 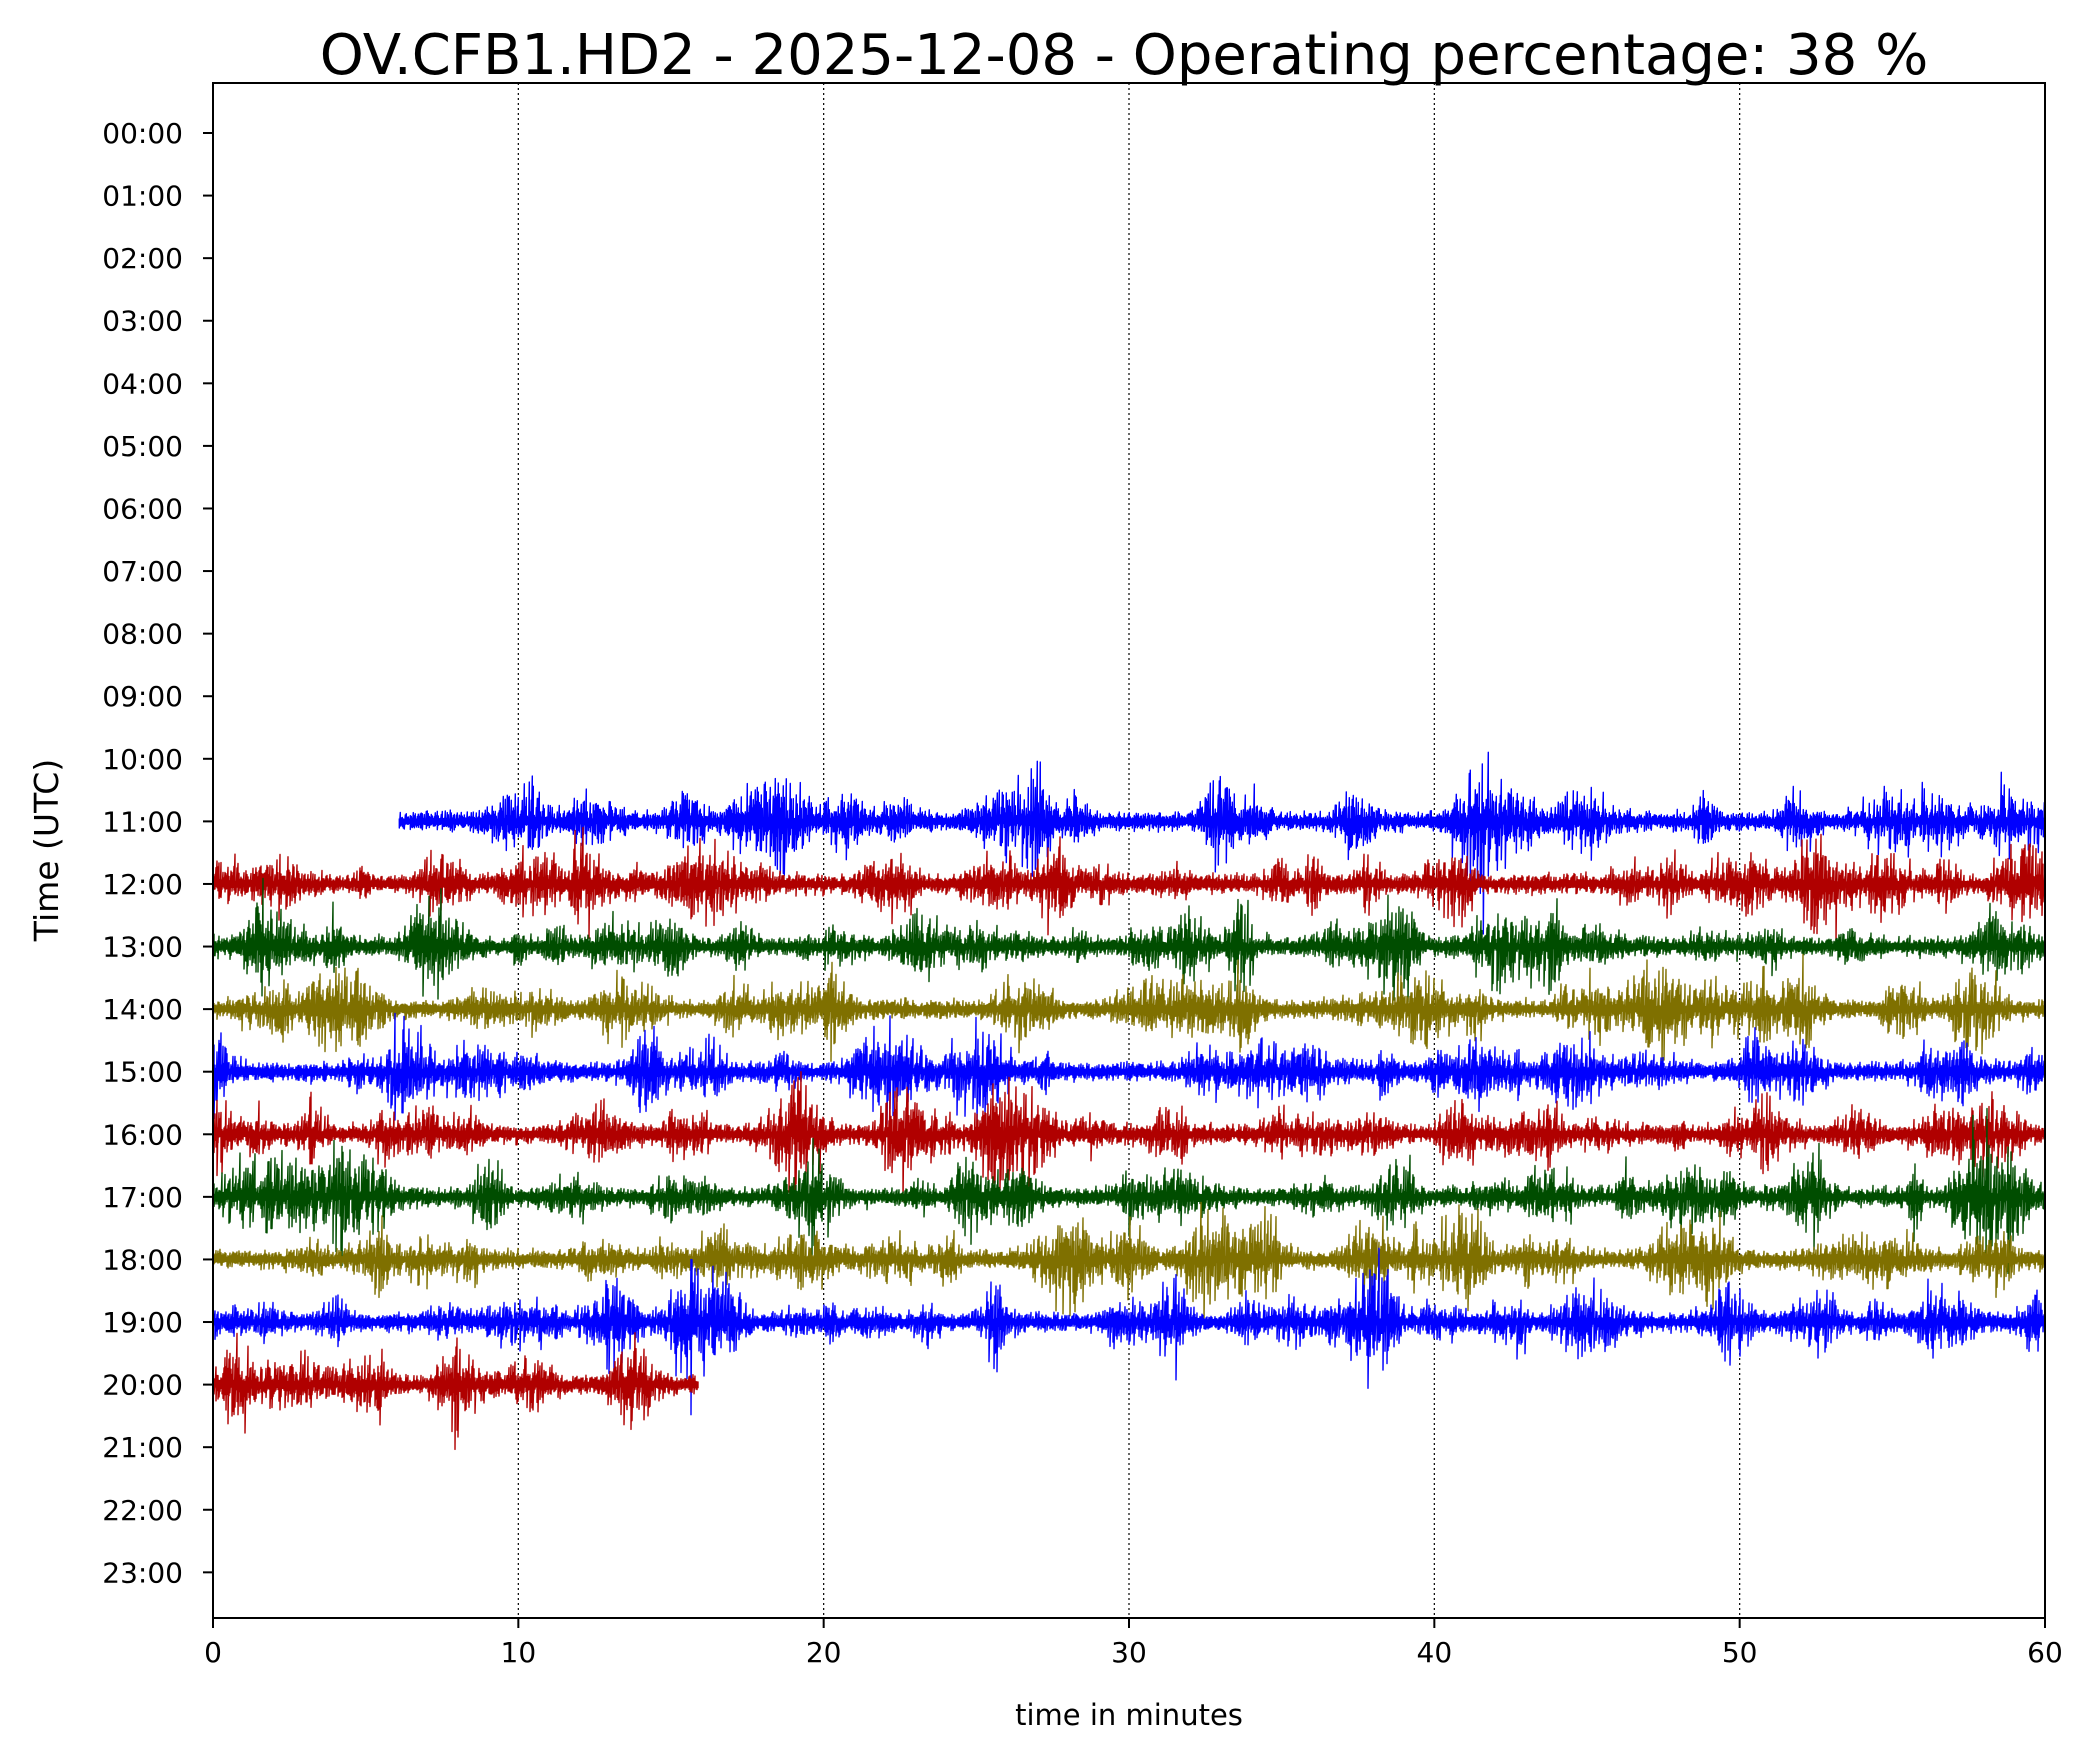 I want to click on trace-2000, so click(x=455, y=1391).